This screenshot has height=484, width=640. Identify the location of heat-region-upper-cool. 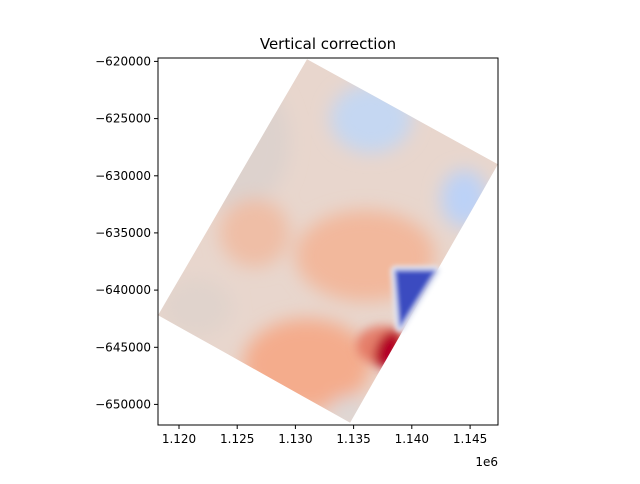
(371, 118).